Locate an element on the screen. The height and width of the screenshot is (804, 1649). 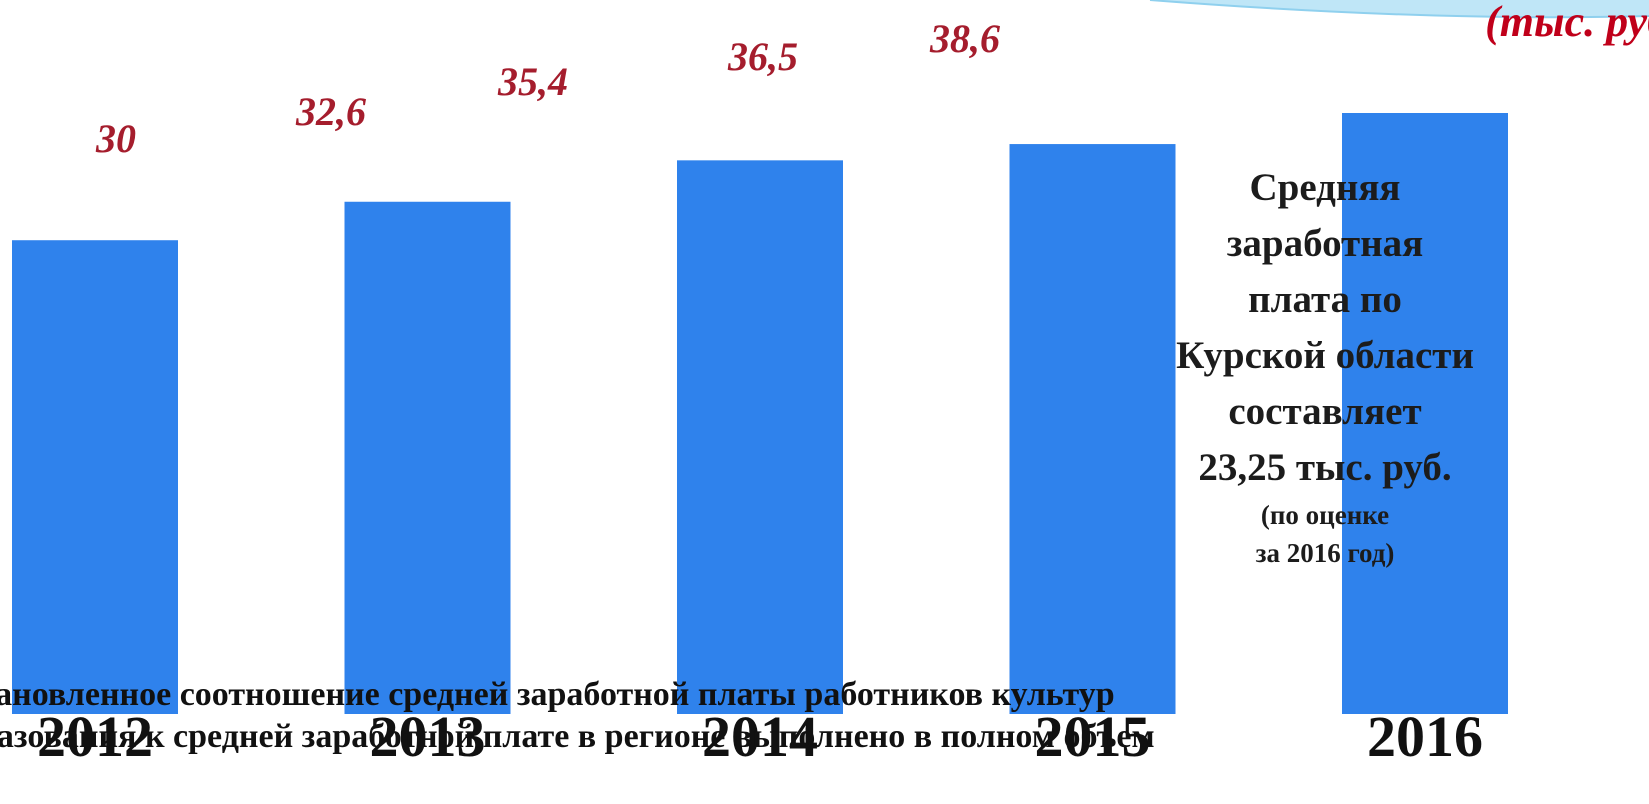
note-line: составляет is located at coordinates (1325, 411).